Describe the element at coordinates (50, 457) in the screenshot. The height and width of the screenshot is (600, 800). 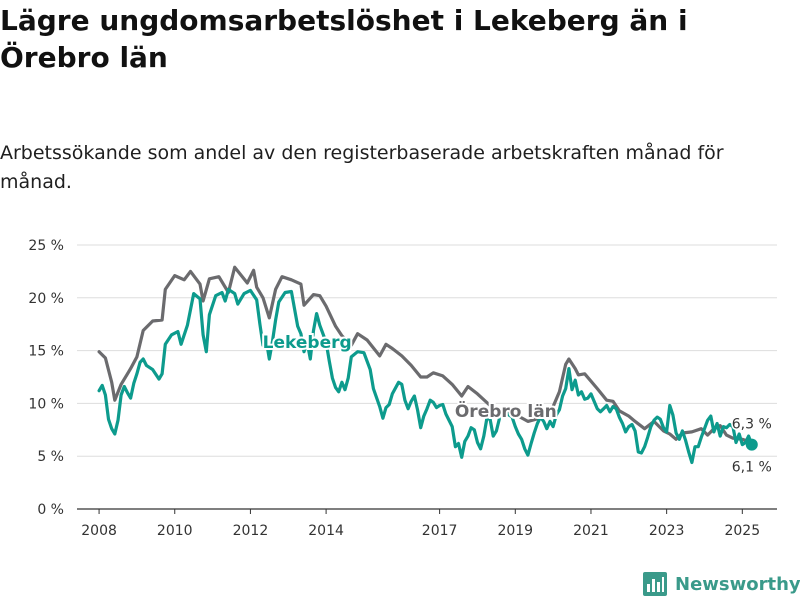
I see `y-tick-label: 5 %` at that location.